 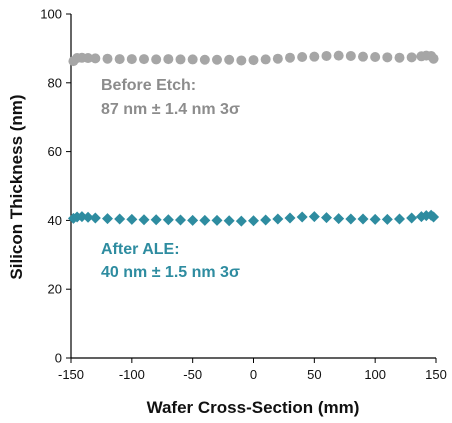 What do you see at coordinates (253, 407) in the screenshot?
I see `x-axis-title: Wafer Cross-Section (mm)` at bounding box center [253, 407].